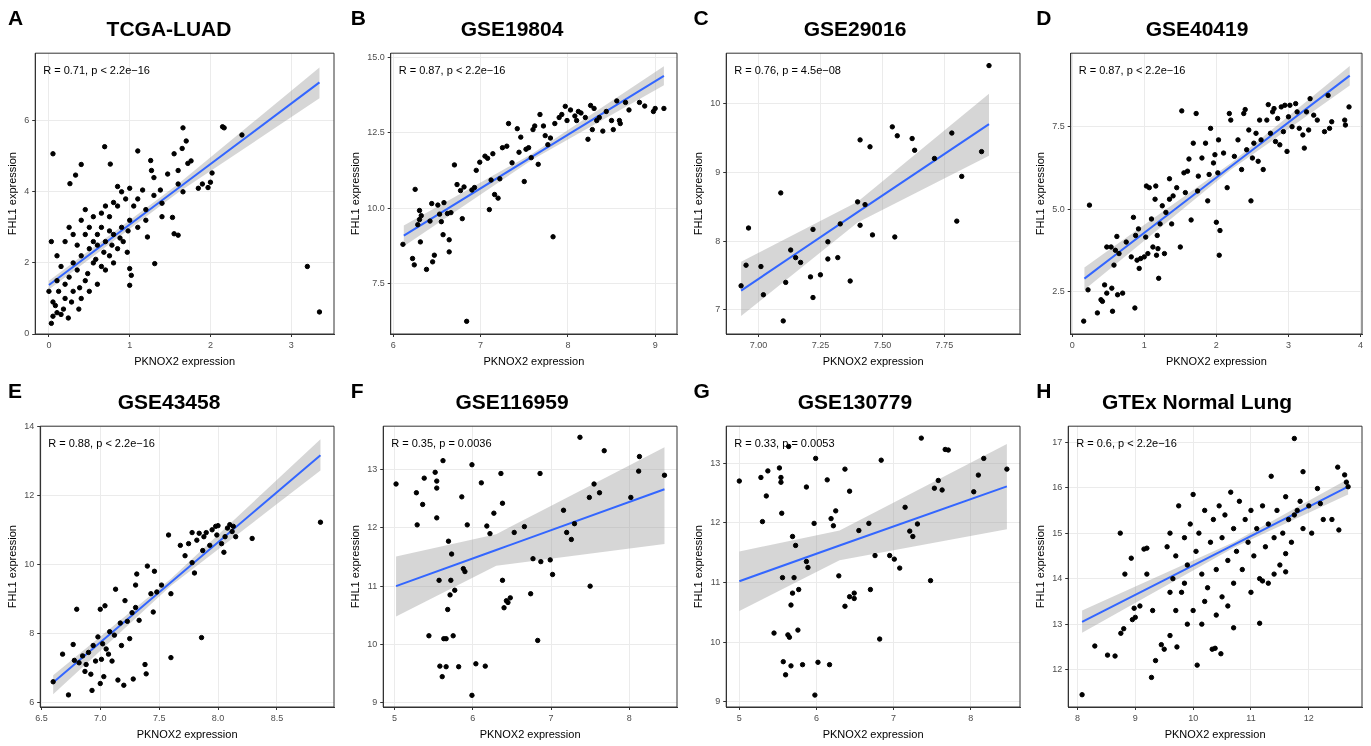 This screenshot has height=746, width=1371. What do you see at coordinates (512, 402) in the screenshot?
I see `chart-title: GSE116959` at bounding box center [512, 402].